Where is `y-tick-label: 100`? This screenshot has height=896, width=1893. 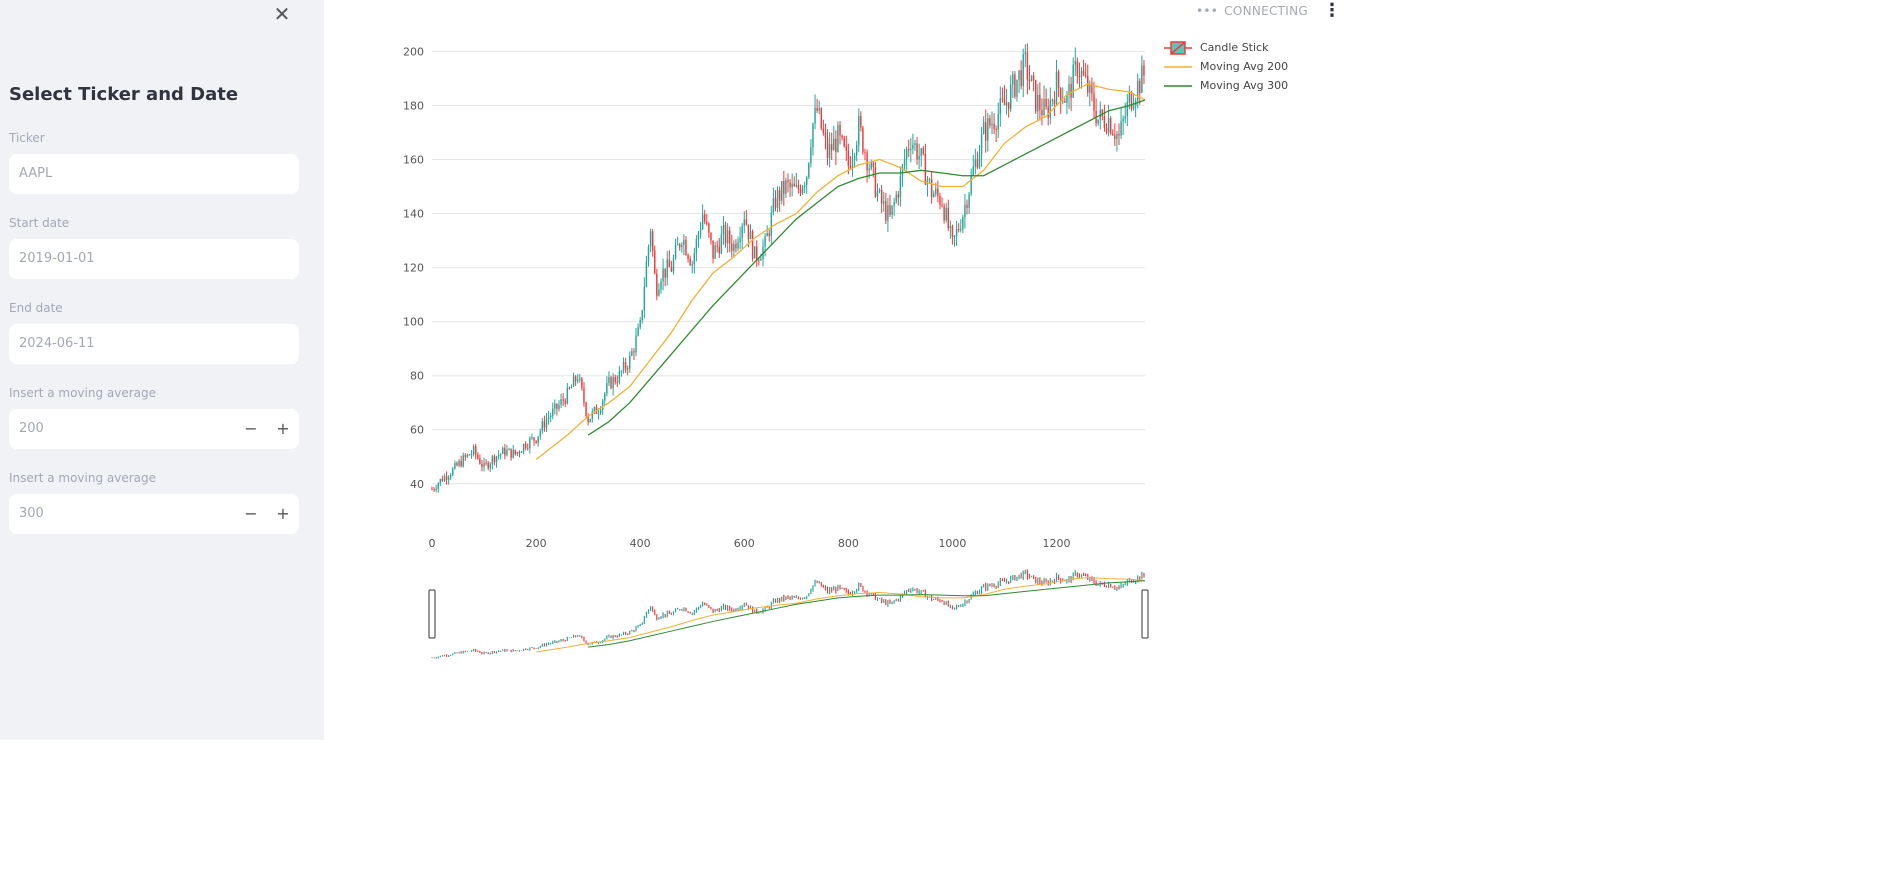 y-tick-label: 100 is located at coordinates (413, 322).